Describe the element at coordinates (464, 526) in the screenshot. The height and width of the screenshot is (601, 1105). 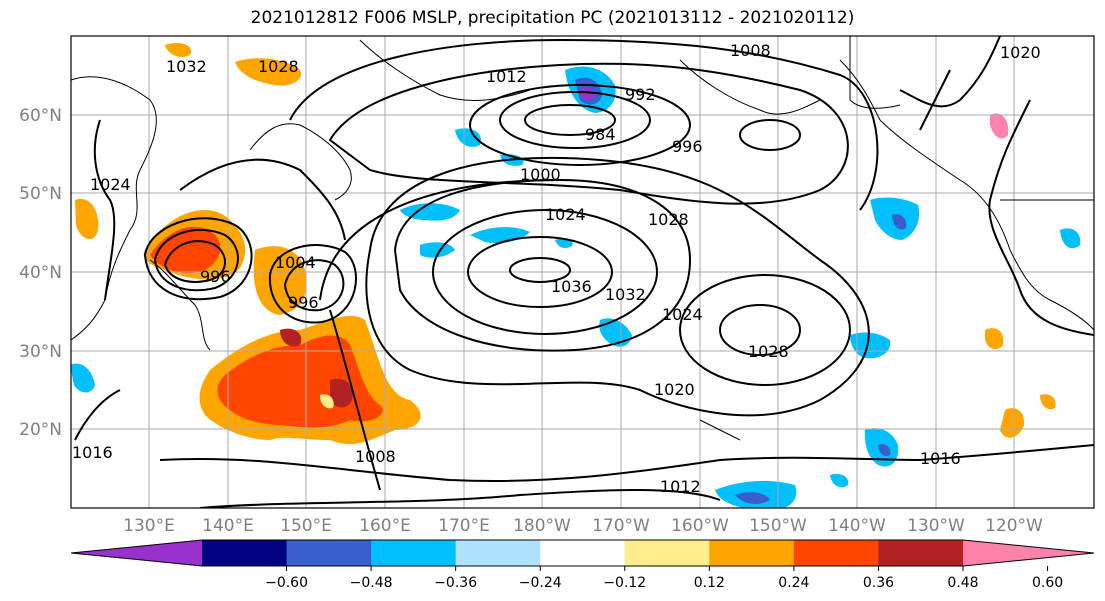
I see `lon-label: 170°E` at that location.